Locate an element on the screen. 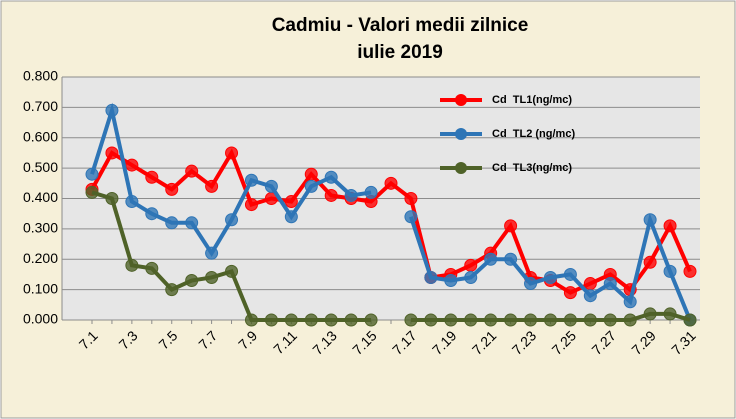 This screenshot has height=419, width=736. legend-label: Cd TL1(ng/mc) is located at coordinates (532, 100).